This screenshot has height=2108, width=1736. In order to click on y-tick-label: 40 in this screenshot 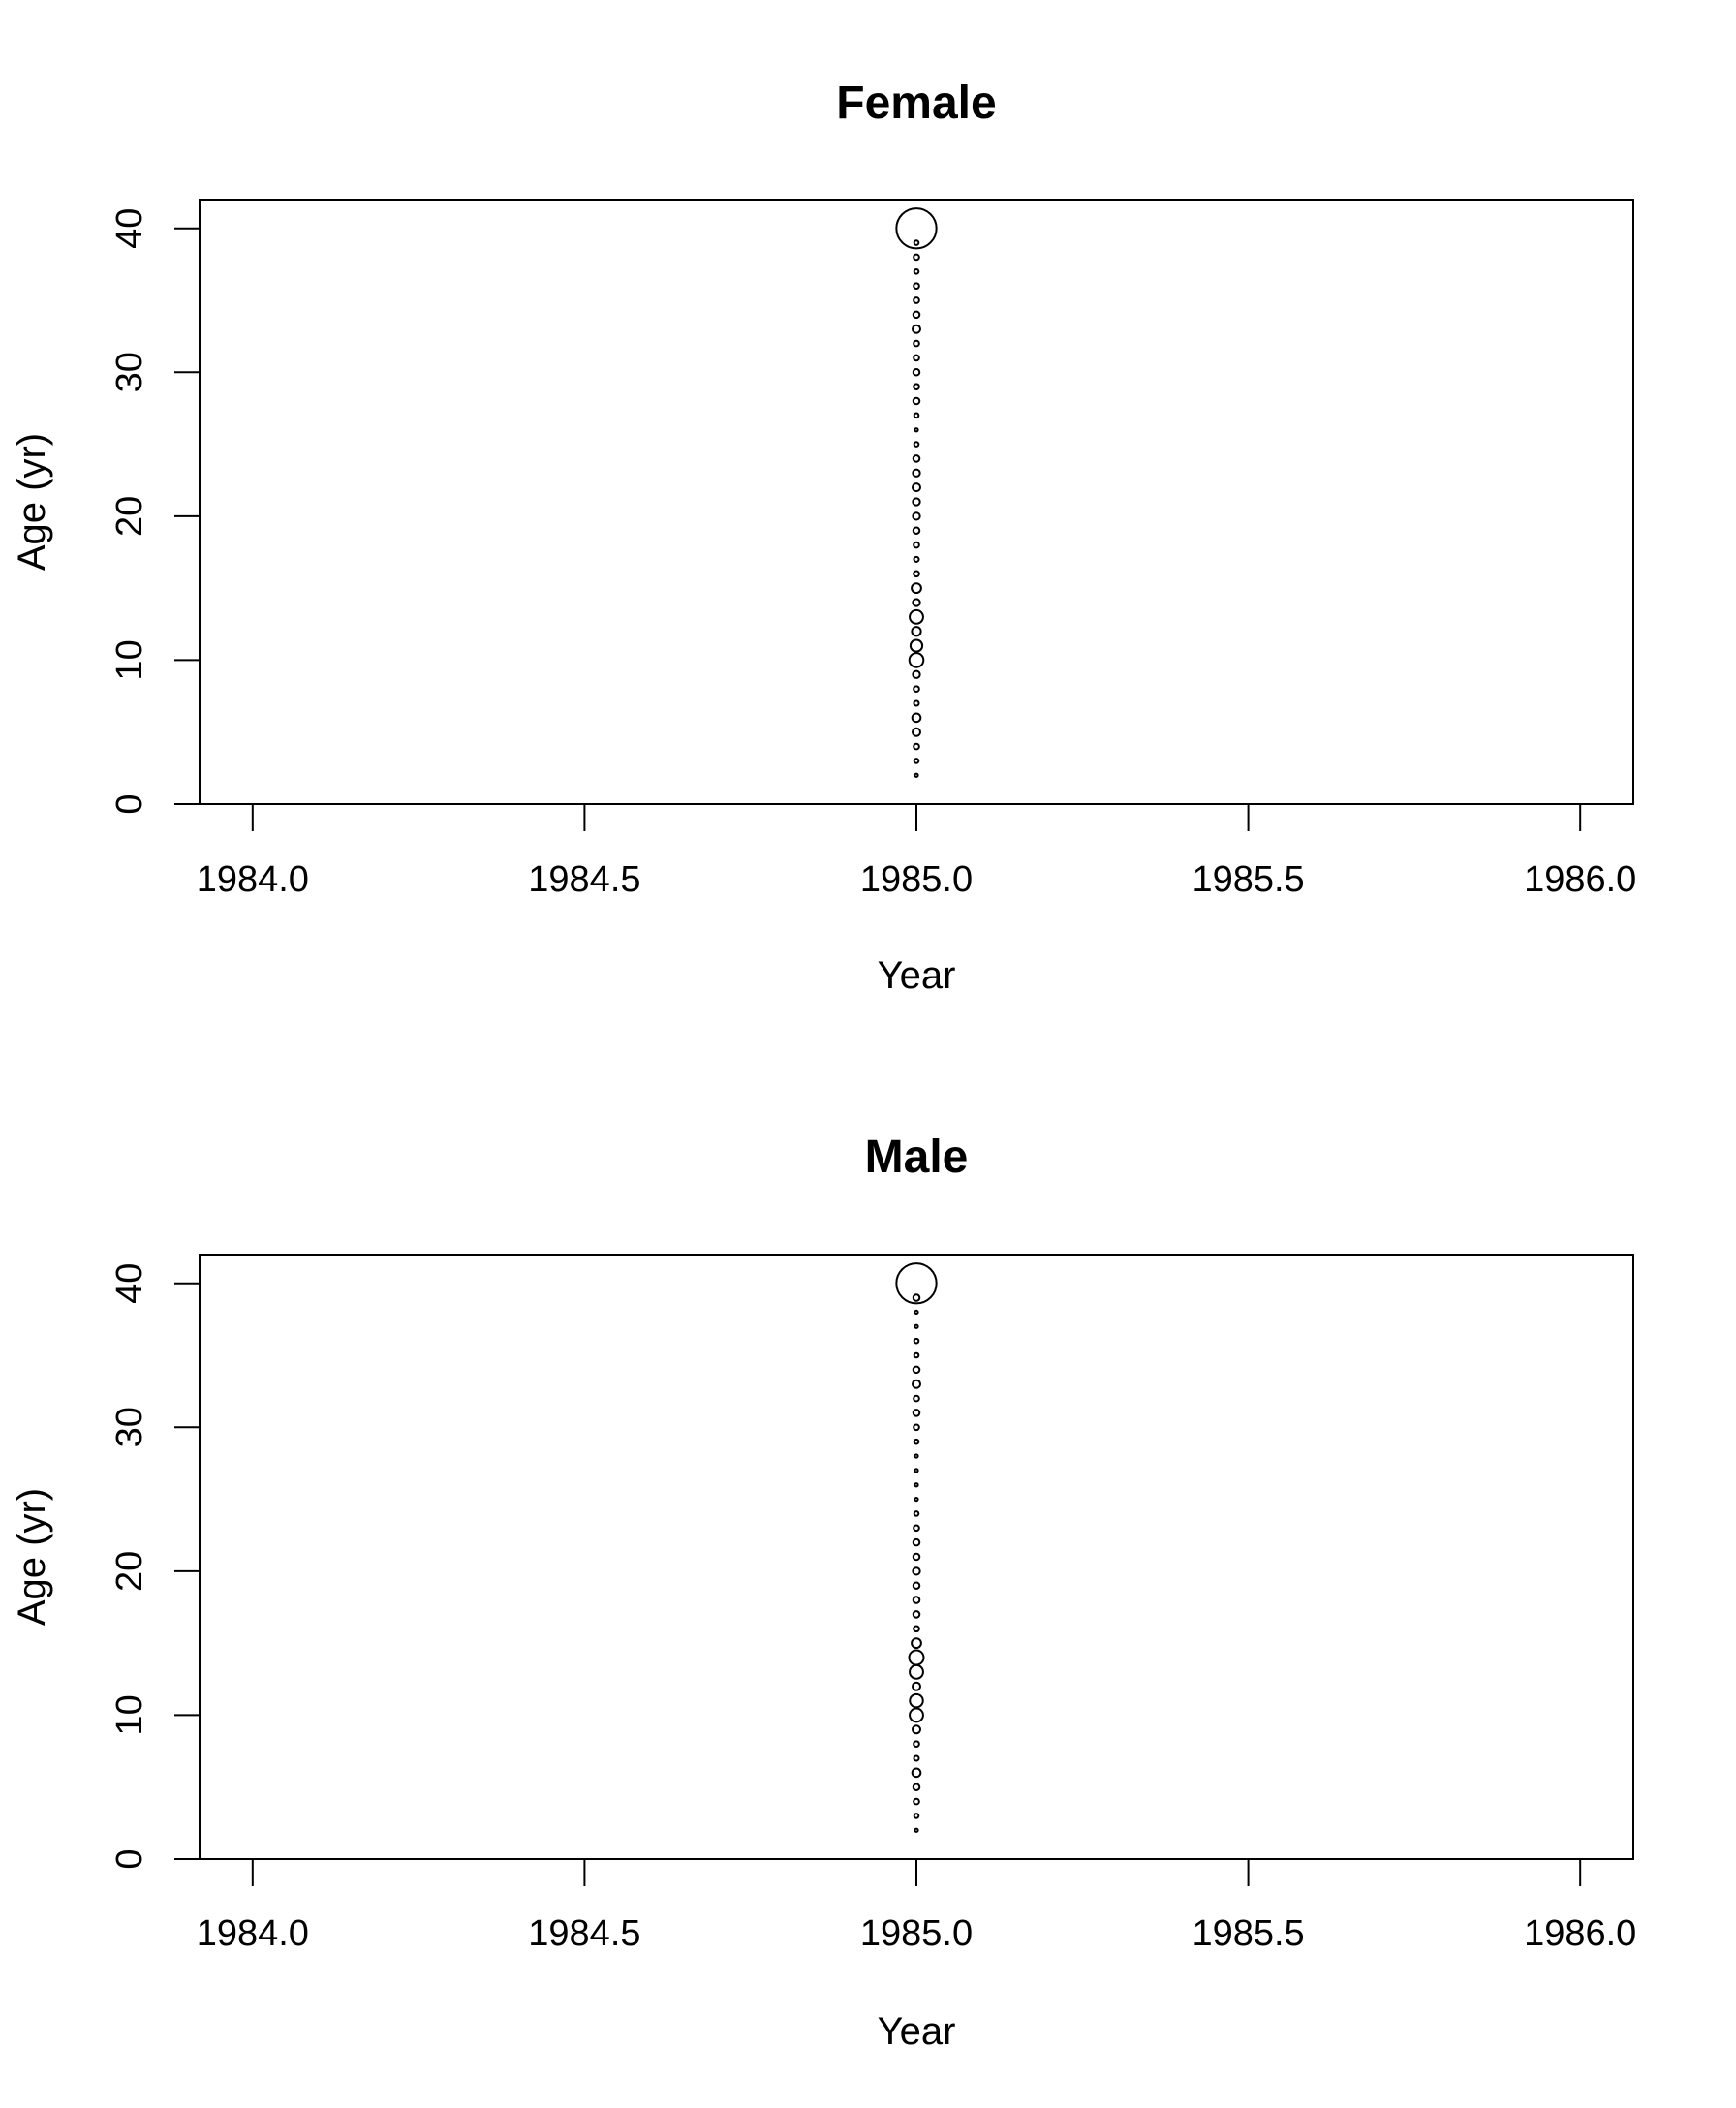, I will do `click(129, 1283)`.